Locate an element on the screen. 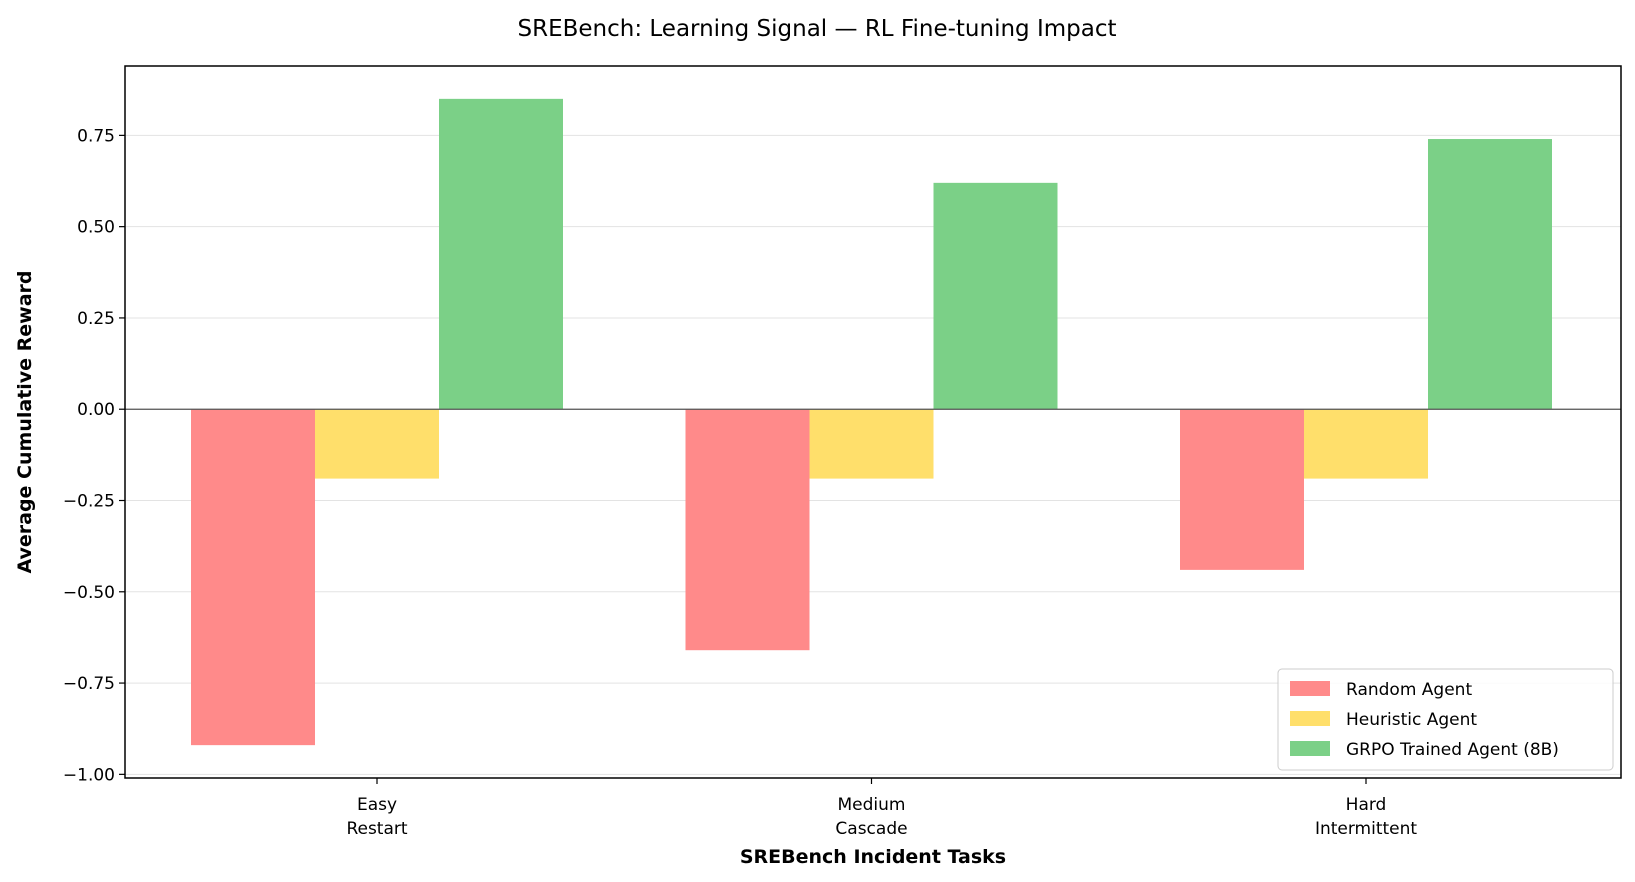  legend-label: Heuristic Agent is located at coordinates (1411, 720).